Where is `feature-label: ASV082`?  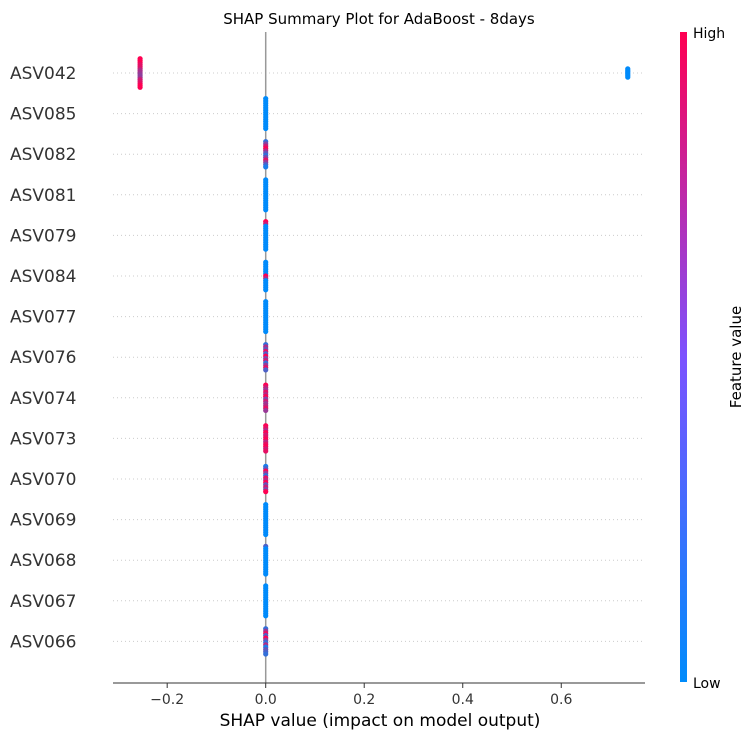 feature-label: ASV082 is located at coordinates (43, 155).